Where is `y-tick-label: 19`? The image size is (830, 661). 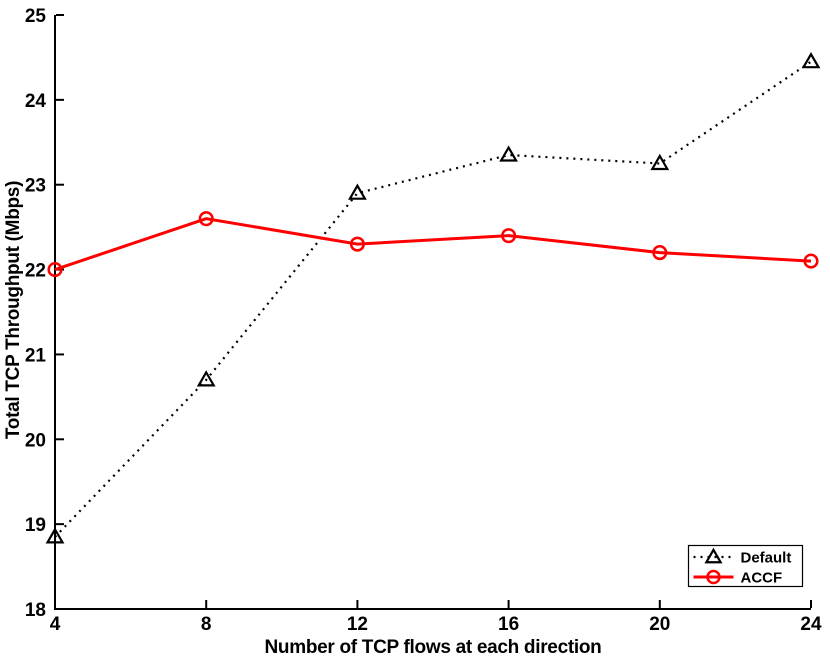
y-tick-label: 19 is located at coordinates (35, 525).